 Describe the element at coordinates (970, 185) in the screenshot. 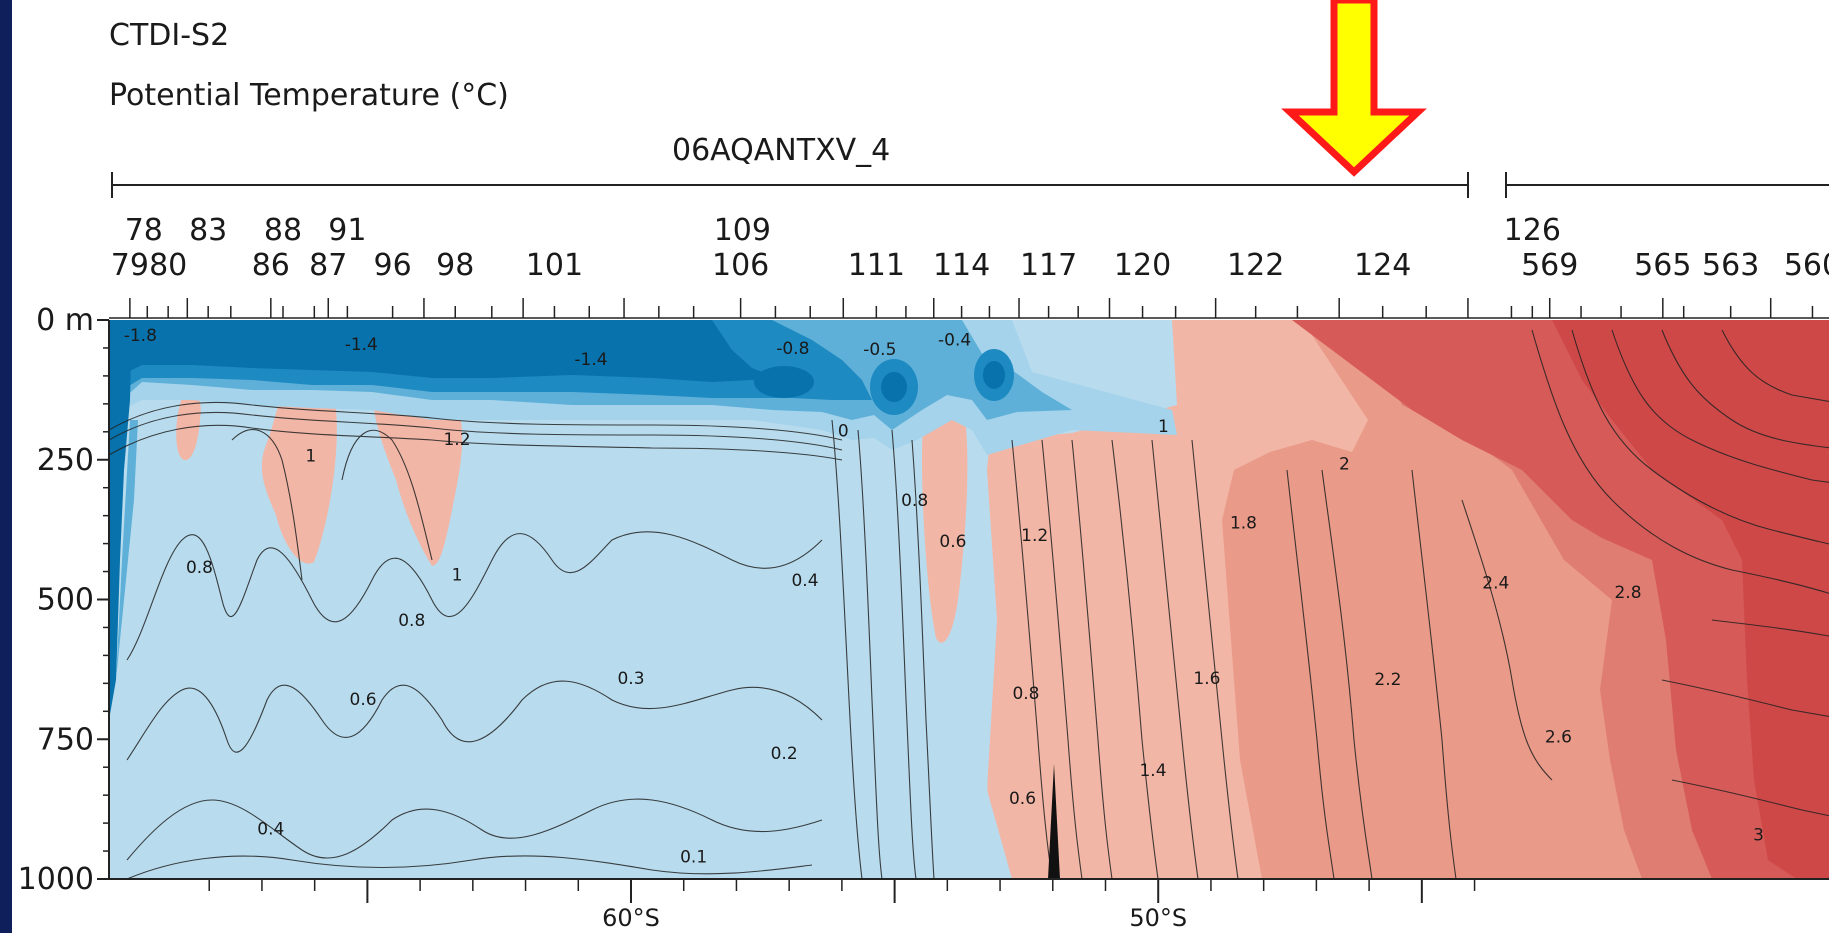

I see `cruise-span-bars` at that location.